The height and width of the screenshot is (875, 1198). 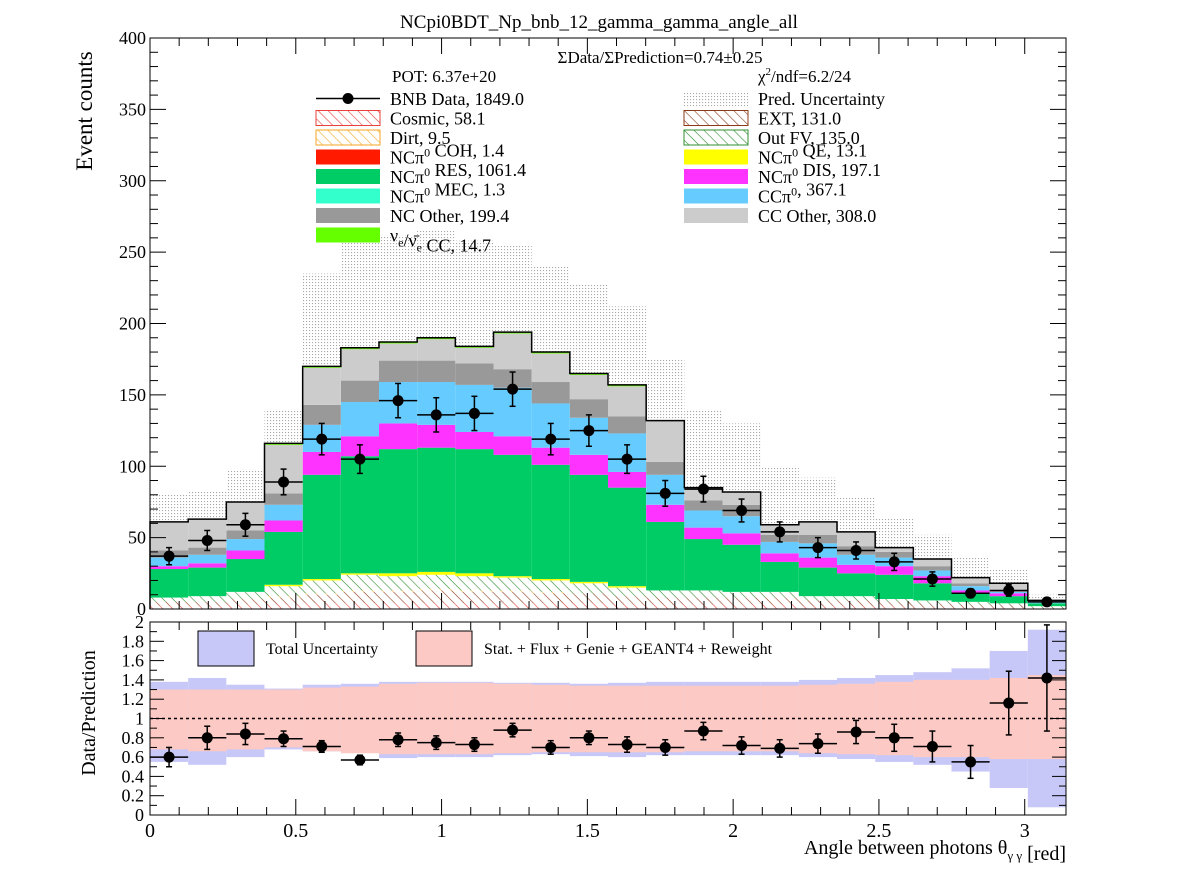 I want to click on x-tick-label: 0, so click(x=150, y=831).